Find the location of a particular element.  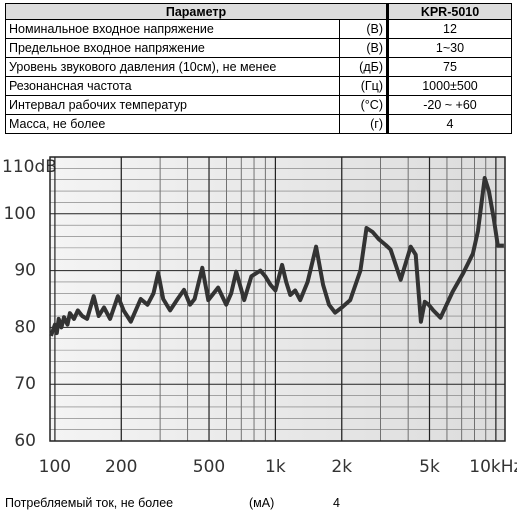

table-cell: (°С) is located at coordinates (364, 105).